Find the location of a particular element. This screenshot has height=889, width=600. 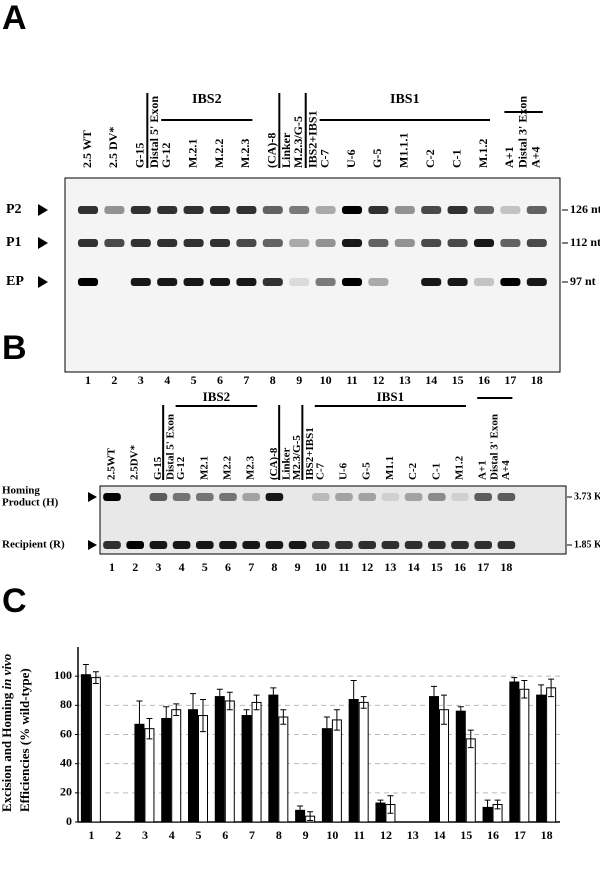

x-tick-label: 17 is located at coordinates (520, 835).